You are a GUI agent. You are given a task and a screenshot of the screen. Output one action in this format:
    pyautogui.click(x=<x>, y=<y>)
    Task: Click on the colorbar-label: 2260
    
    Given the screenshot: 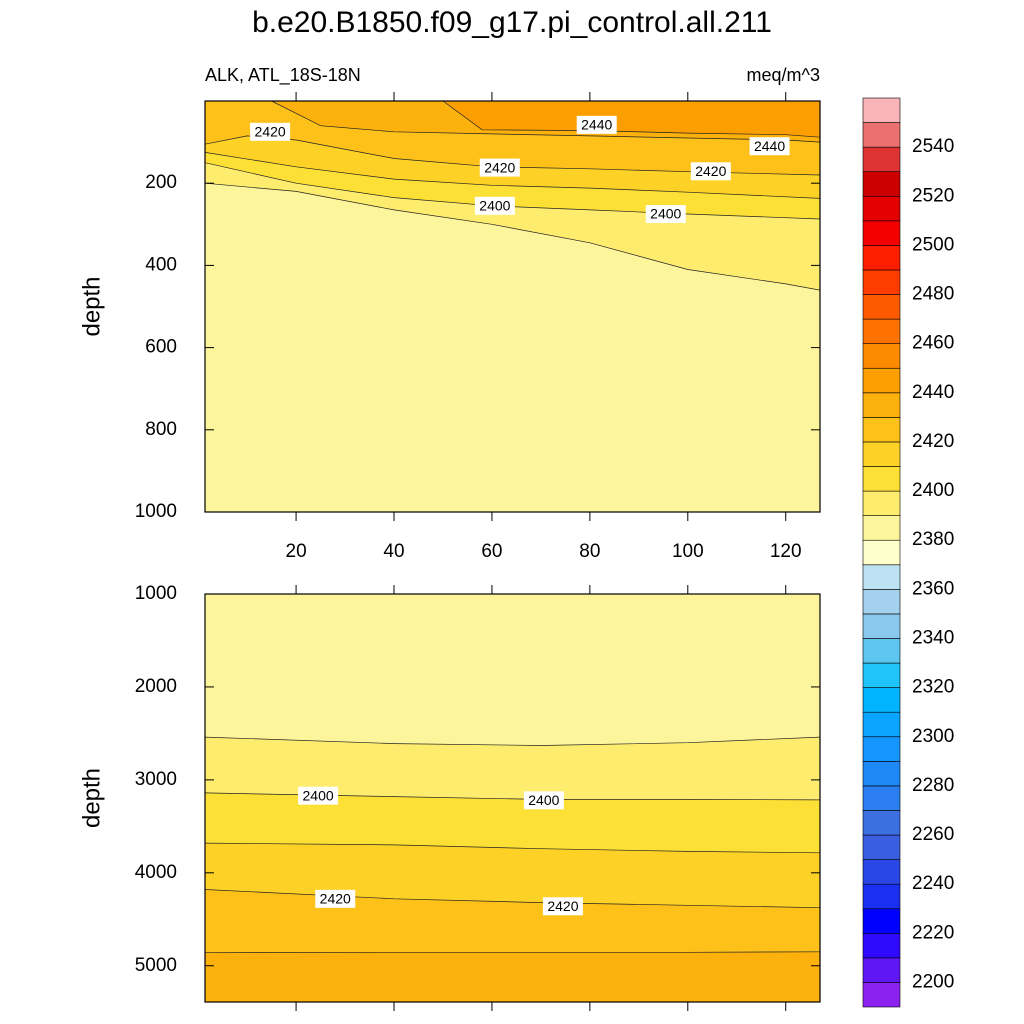 What is the action you would take?
    pyautogui.click(x=933, y=834)
    